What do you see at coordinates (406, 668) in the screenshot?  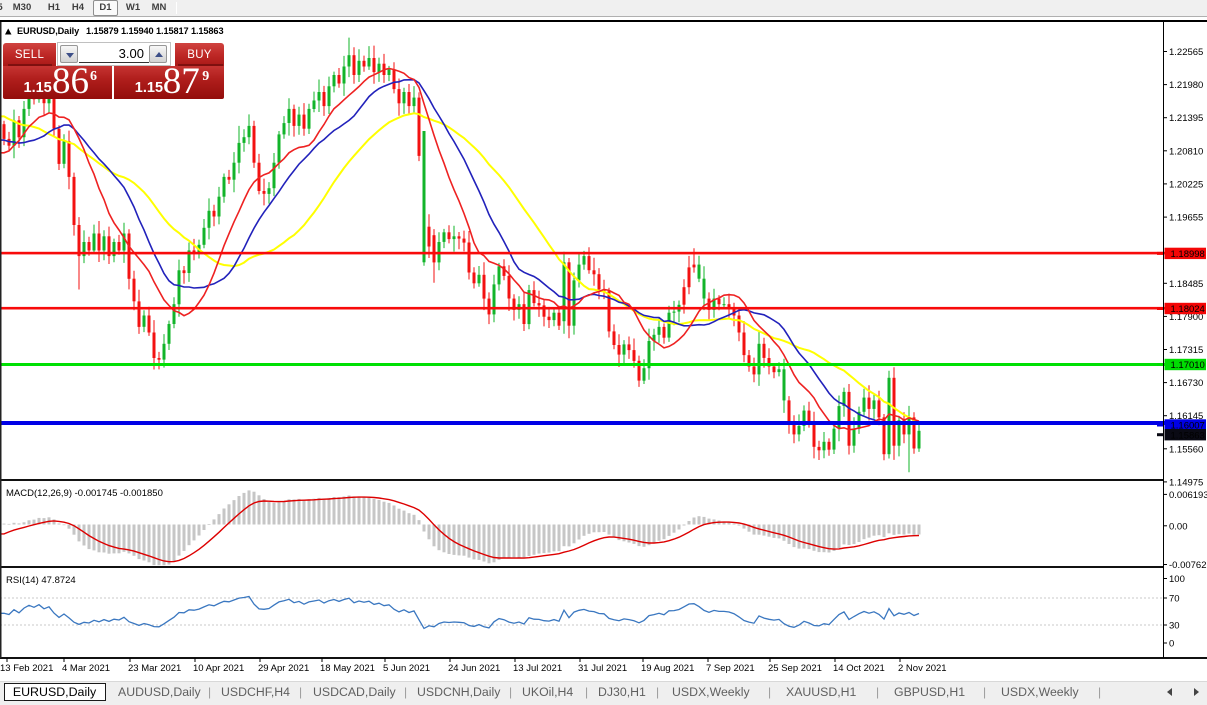 I see `svg-text: 5 Jun 2021` at bounding box center [406, 668].